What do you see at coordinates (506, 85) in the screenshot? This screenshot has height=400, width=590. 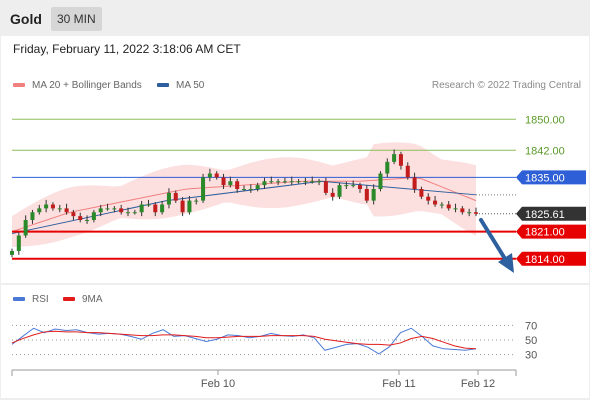 I see `copyright-text: Research © 2022 Trading Central` at bounding box center [506, 85].